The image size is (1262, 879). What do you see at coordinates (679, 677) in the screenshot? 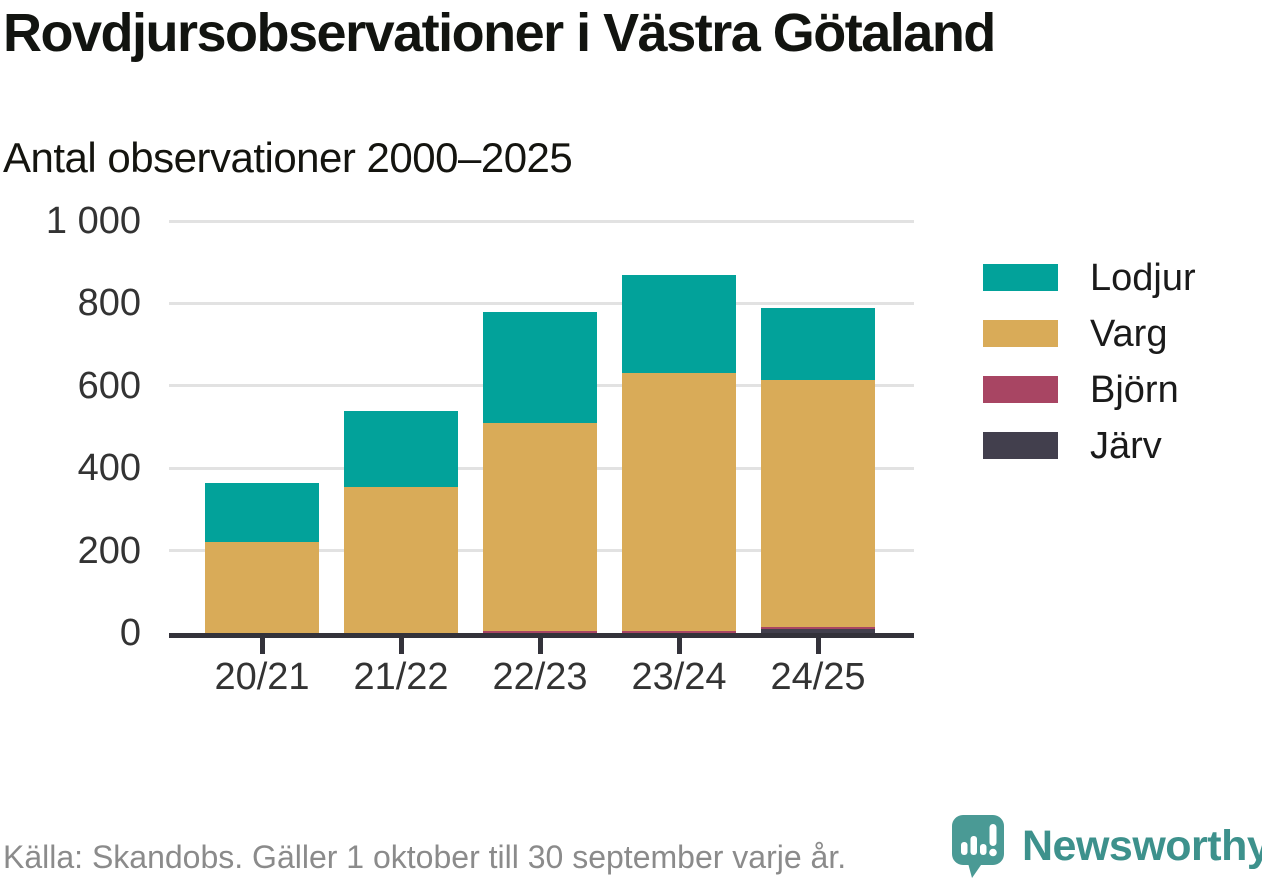
I see `x-axis-label-23-24: 23/24` at bounding box center [679, 677].